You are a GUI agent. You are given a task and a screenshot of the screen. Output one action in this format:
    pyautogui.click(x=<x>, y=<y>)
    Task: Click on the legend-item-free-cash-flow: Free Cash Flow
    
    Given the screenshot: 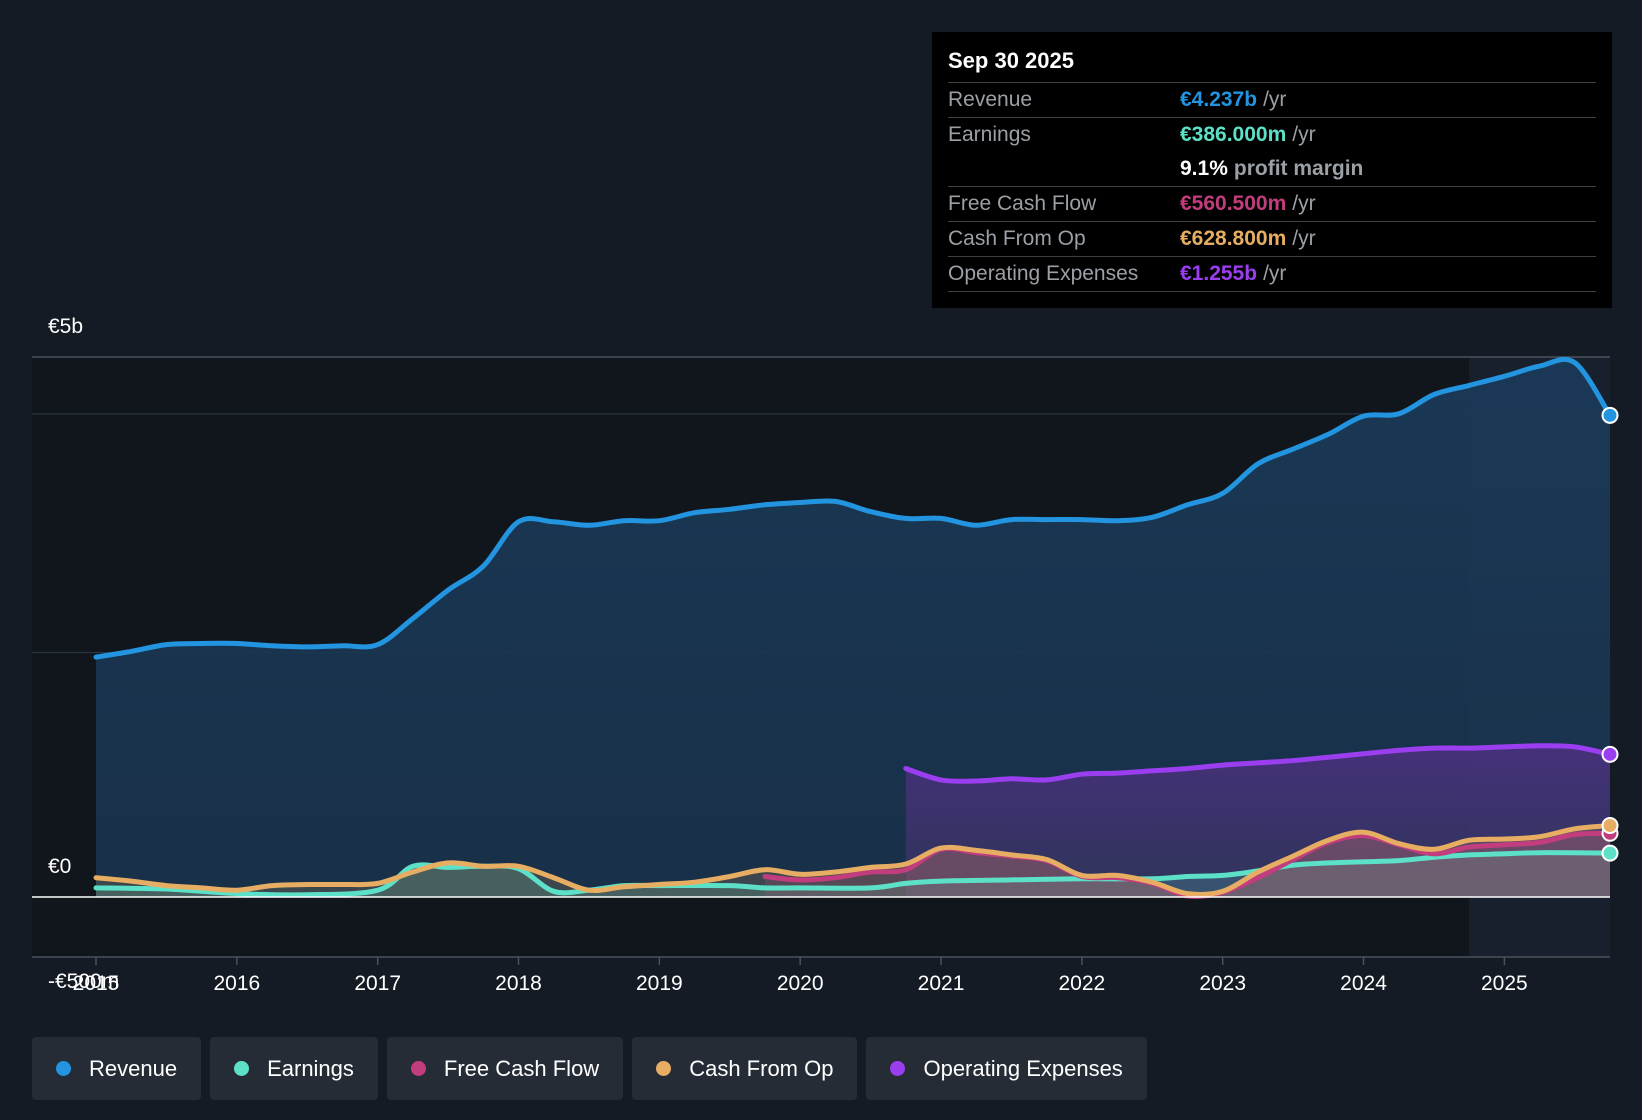 What is the action you would take?
    pyautogui.click(x=505, y=1068)
    